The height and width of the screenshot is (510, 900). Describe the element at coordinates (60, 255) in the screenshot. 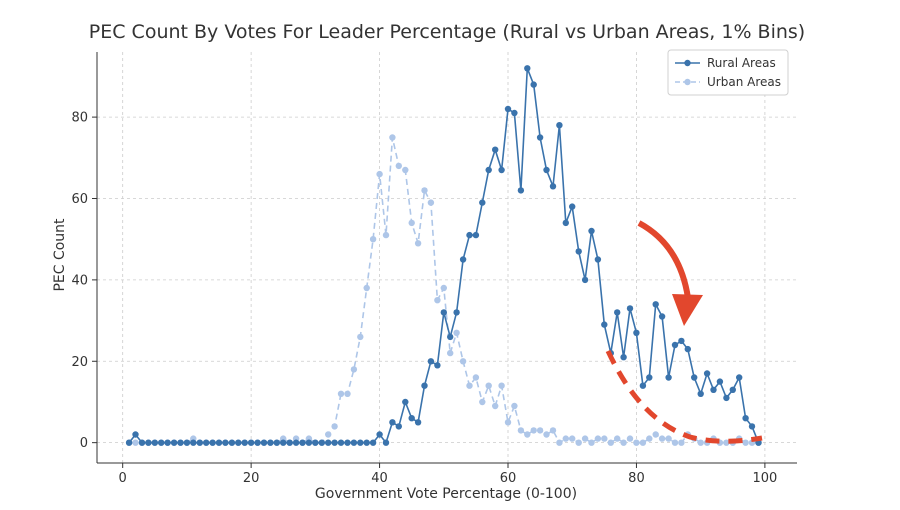

I see `y-axis-label: PEC Count` at that location.